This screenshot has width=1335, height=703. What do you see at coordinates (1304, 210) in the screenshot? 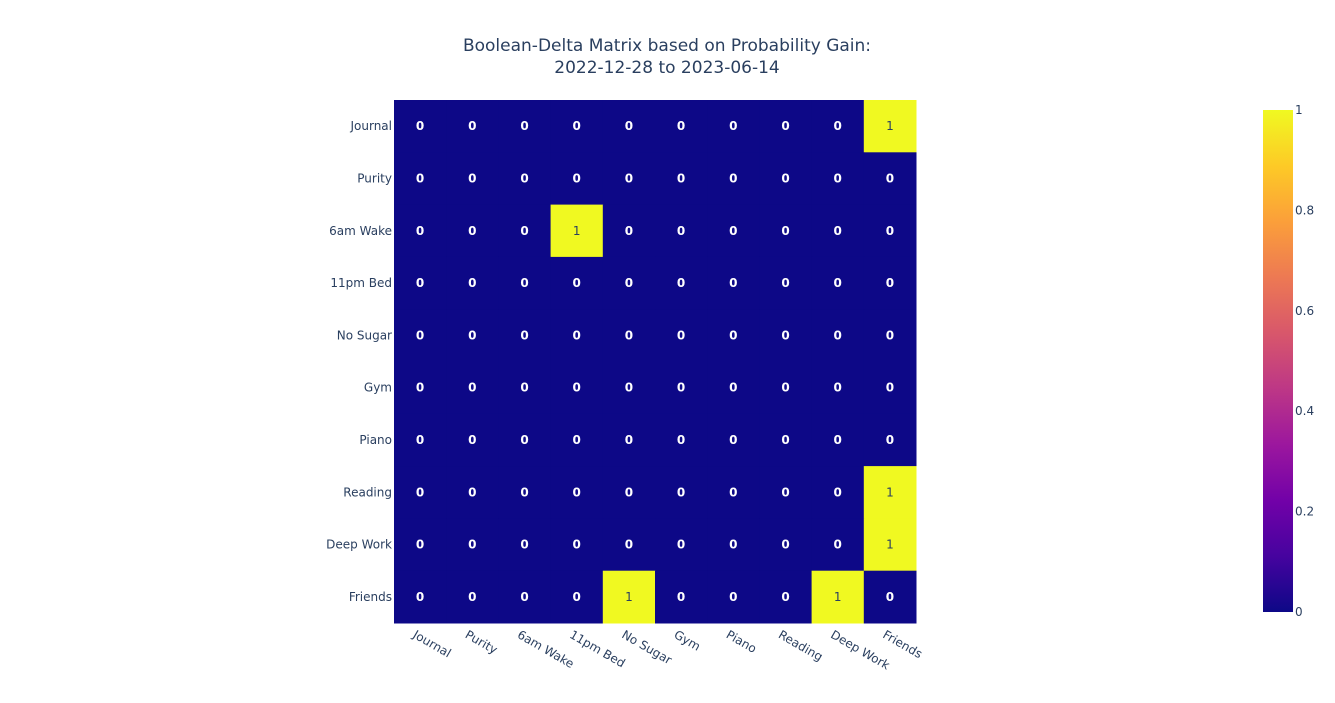
I see `colorbar-tick-label: 0.8` at bounding box center [1304, 210].